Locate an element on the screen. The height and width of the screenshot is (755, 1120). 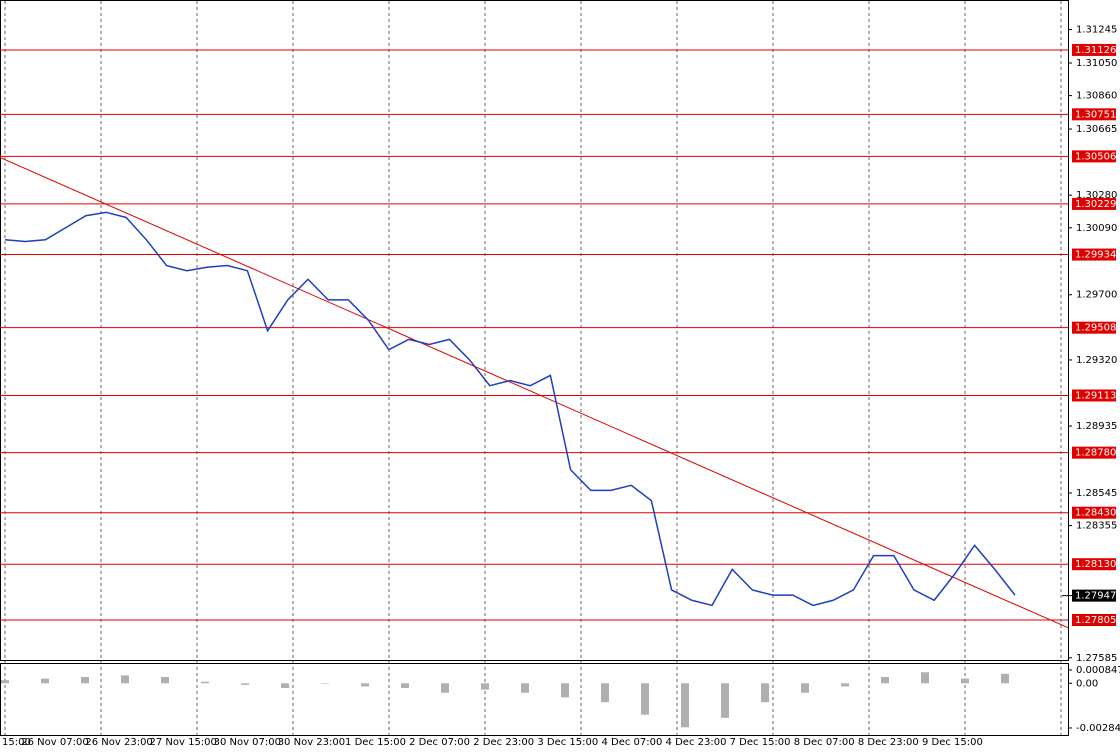
y-tick-label: 1.31245 is located at coordinates (1096, 30).